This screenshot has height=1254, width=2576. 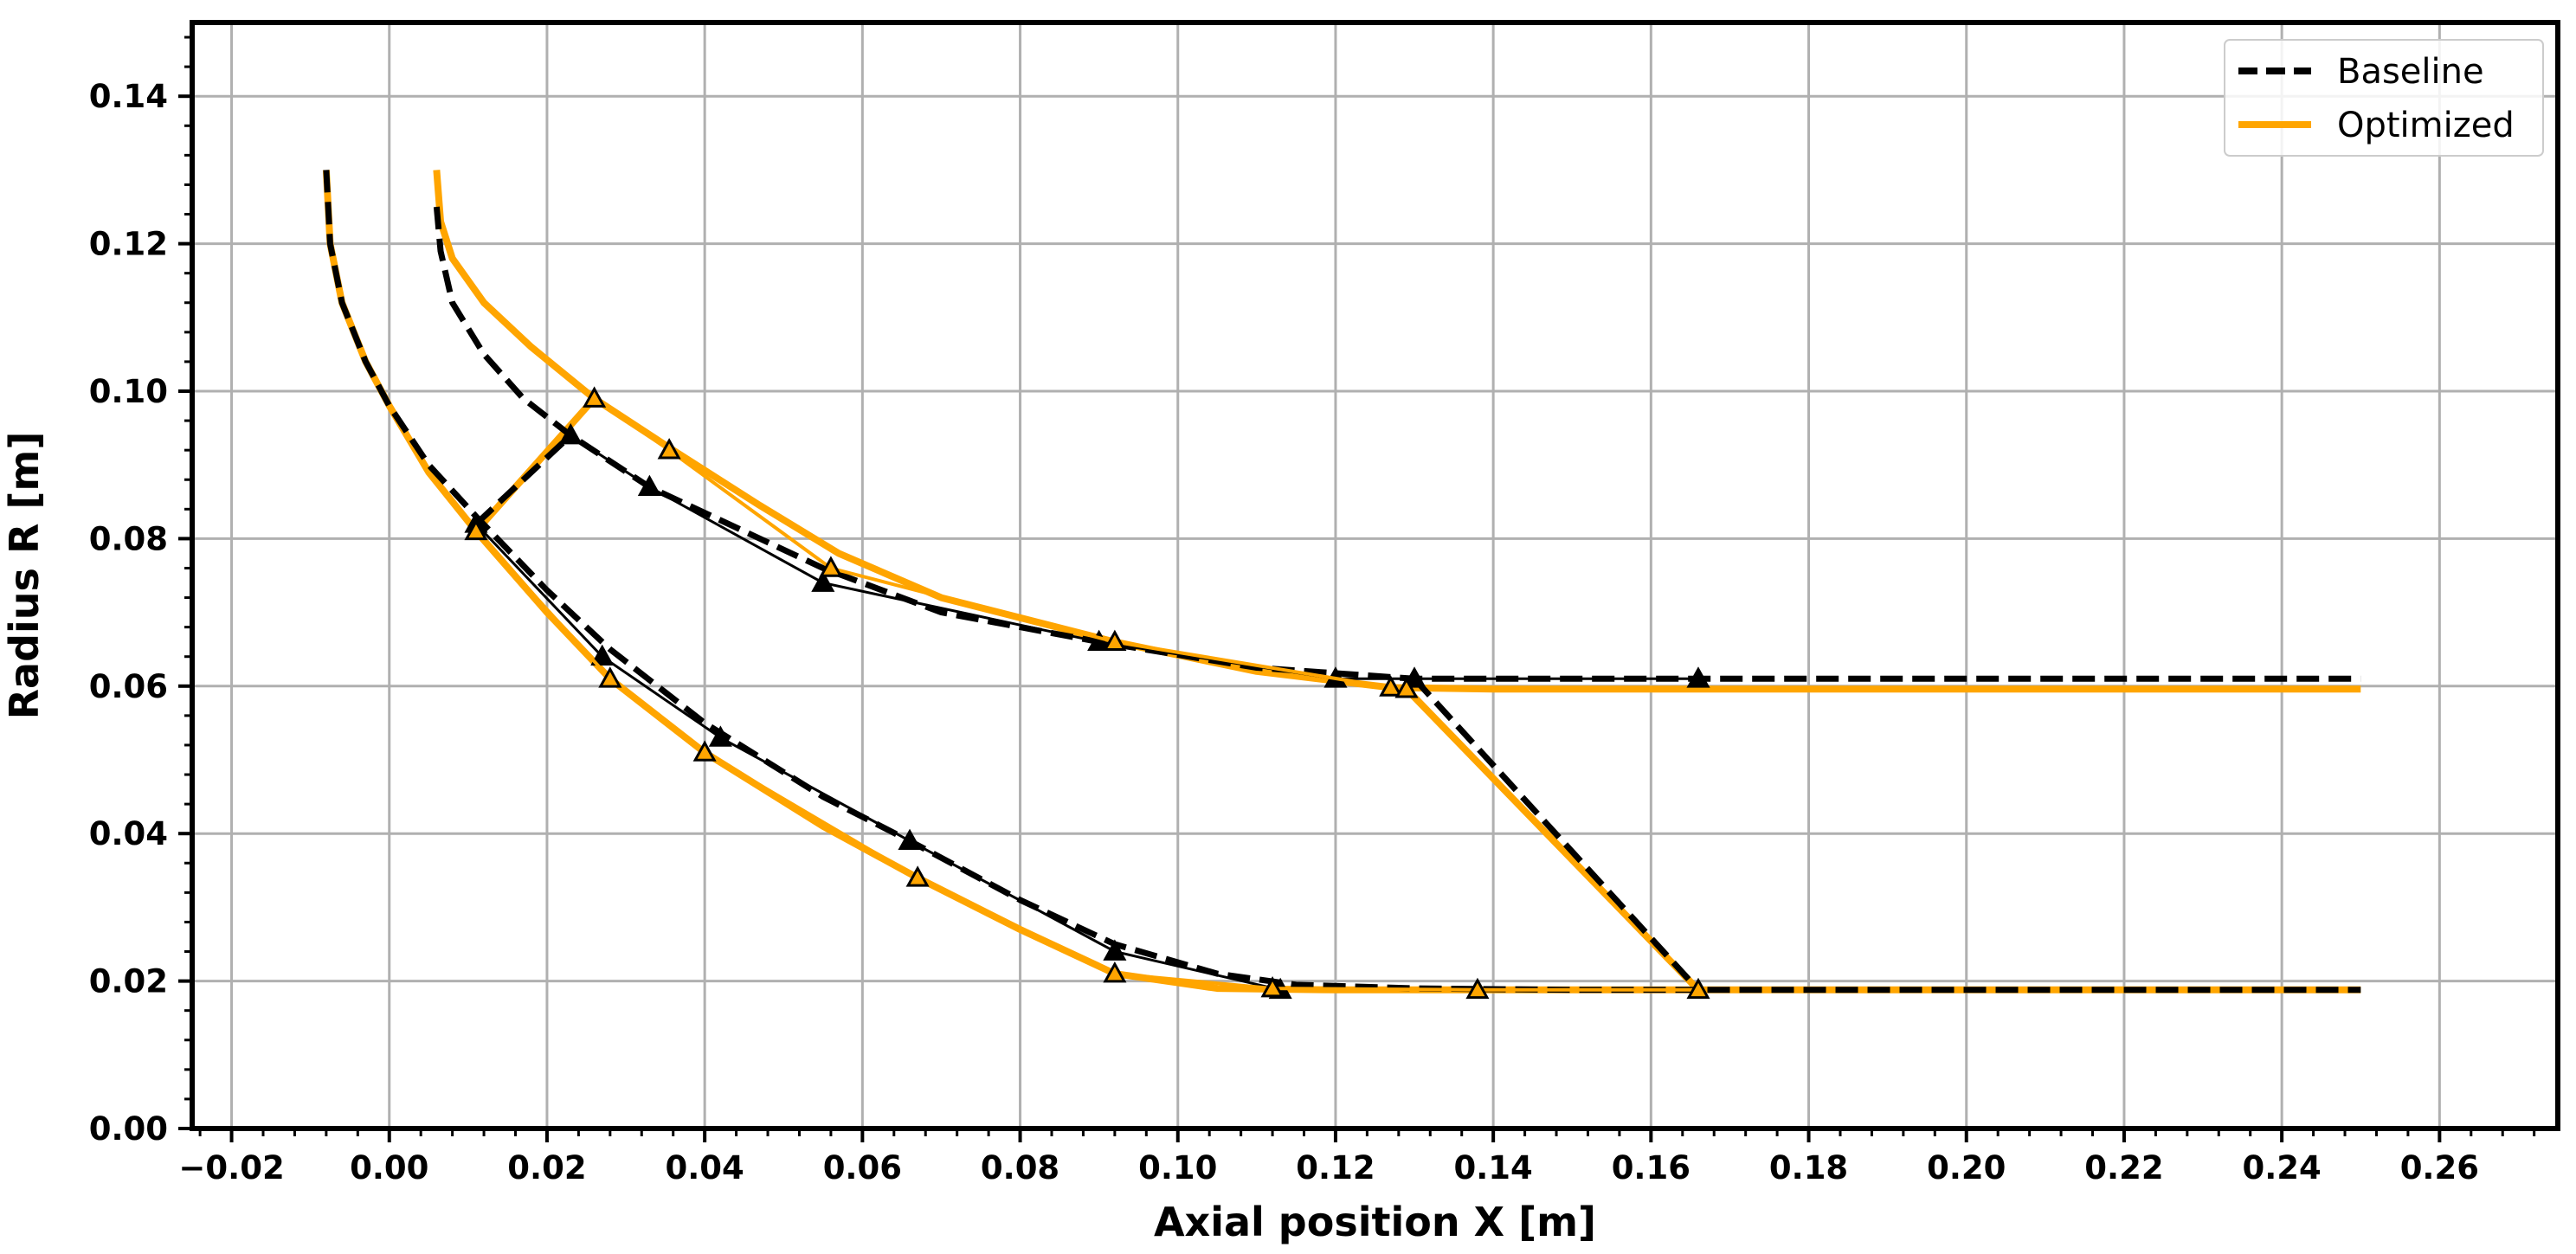 I want to click on legend-label-baseline: Baseline, so click(x=2410, y=72).